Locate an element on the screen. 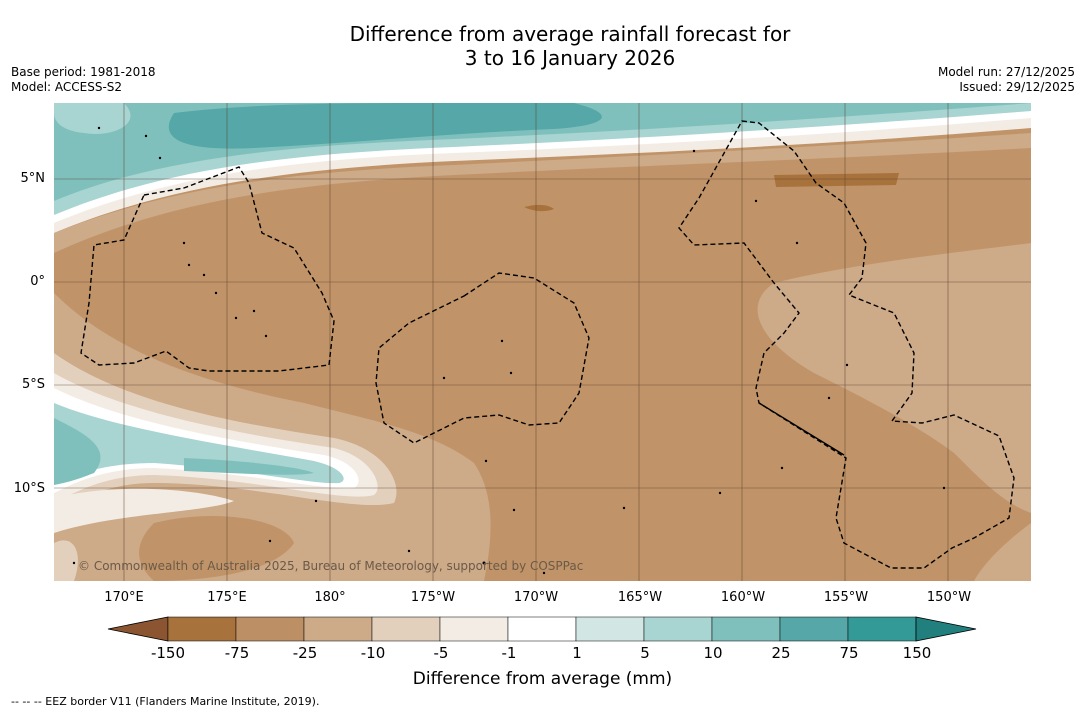 This screenshot has height=713, width=1085. lon-tick-170w: 170°W is located at coordinates (536, 597).